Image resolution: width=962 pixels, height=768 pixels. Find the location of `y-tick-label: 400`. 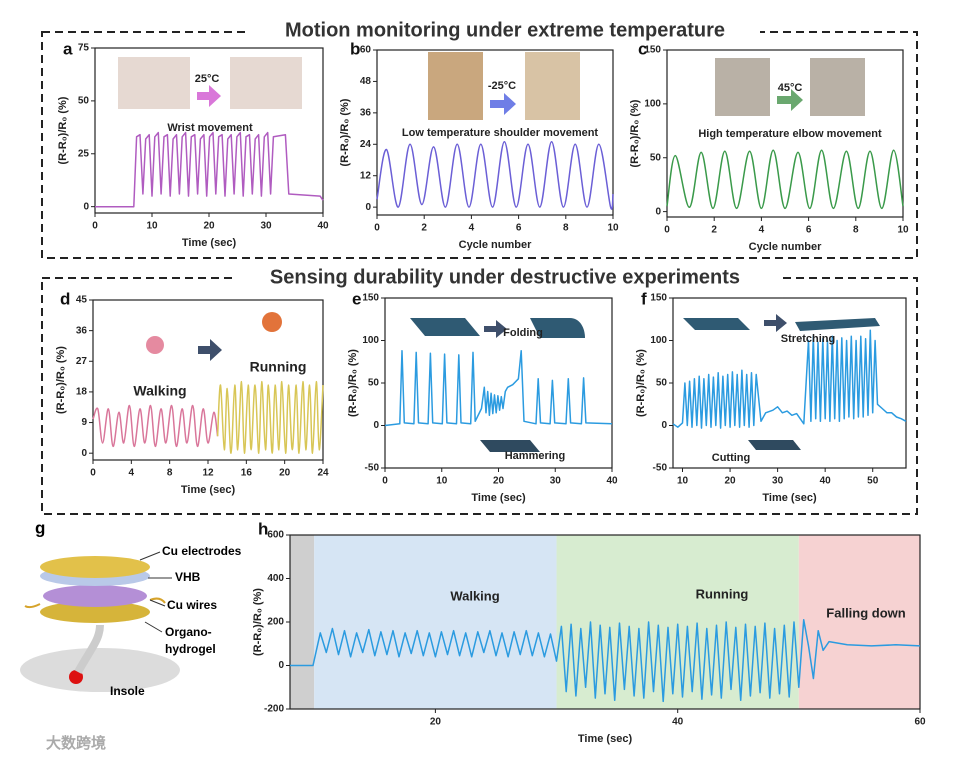

y-tick-label: 400 is located at coordinates (275, 578).